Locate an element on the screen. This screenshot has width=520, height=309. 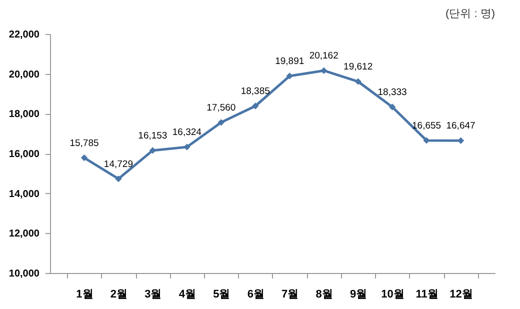
data-label: 19,612 is located at coordinates (358, 67).